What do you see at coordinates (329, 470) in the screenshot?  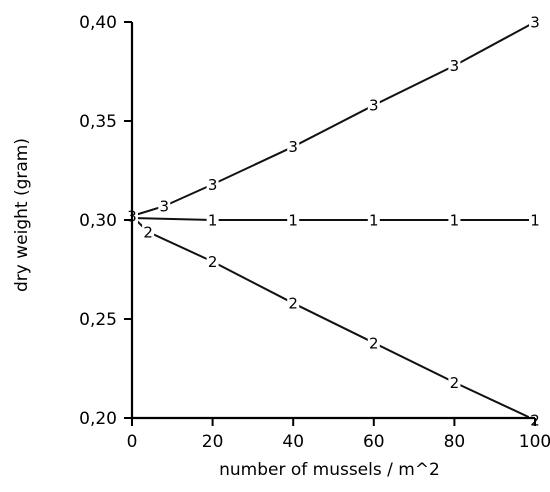 I see `x-axis-title: number of mussels / m^2` at bounding box center [329, 470].